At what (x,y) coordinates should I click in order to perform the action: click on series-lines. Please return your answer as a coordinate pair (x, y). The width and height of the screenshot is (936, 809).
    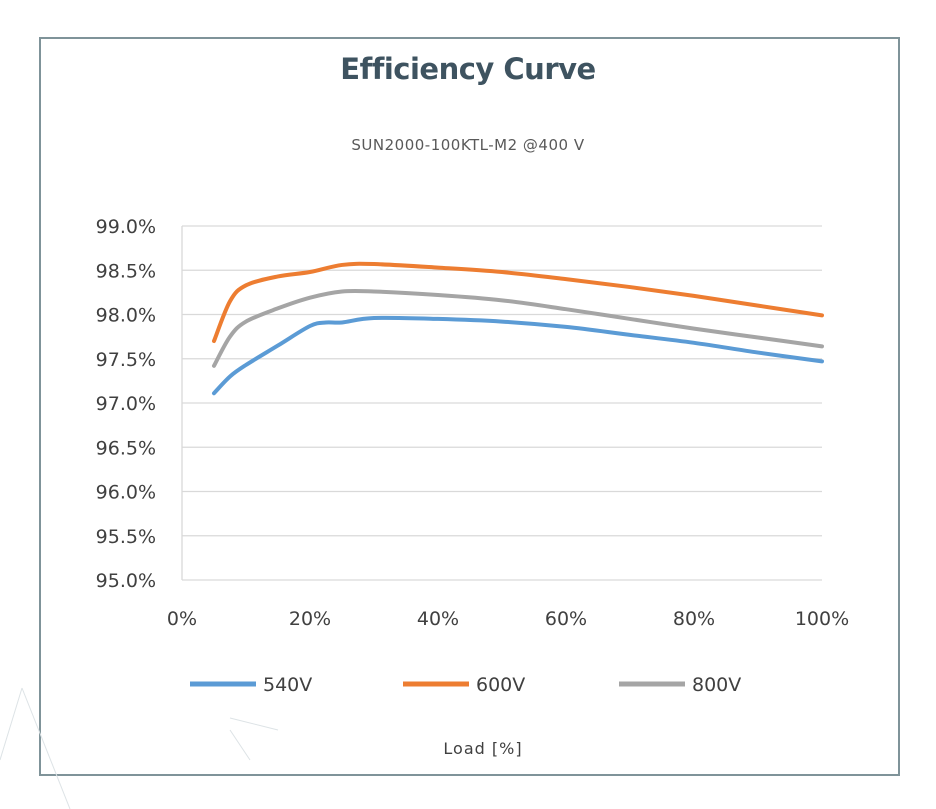
    Looking at the image, I should click on (518, 328).